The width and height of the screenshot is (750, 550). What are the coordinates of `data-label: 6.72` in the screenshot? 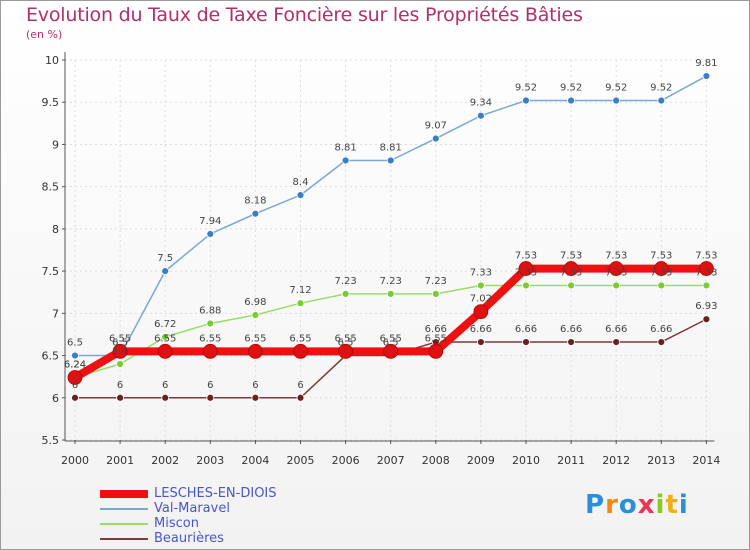 It's located at (165, 324).